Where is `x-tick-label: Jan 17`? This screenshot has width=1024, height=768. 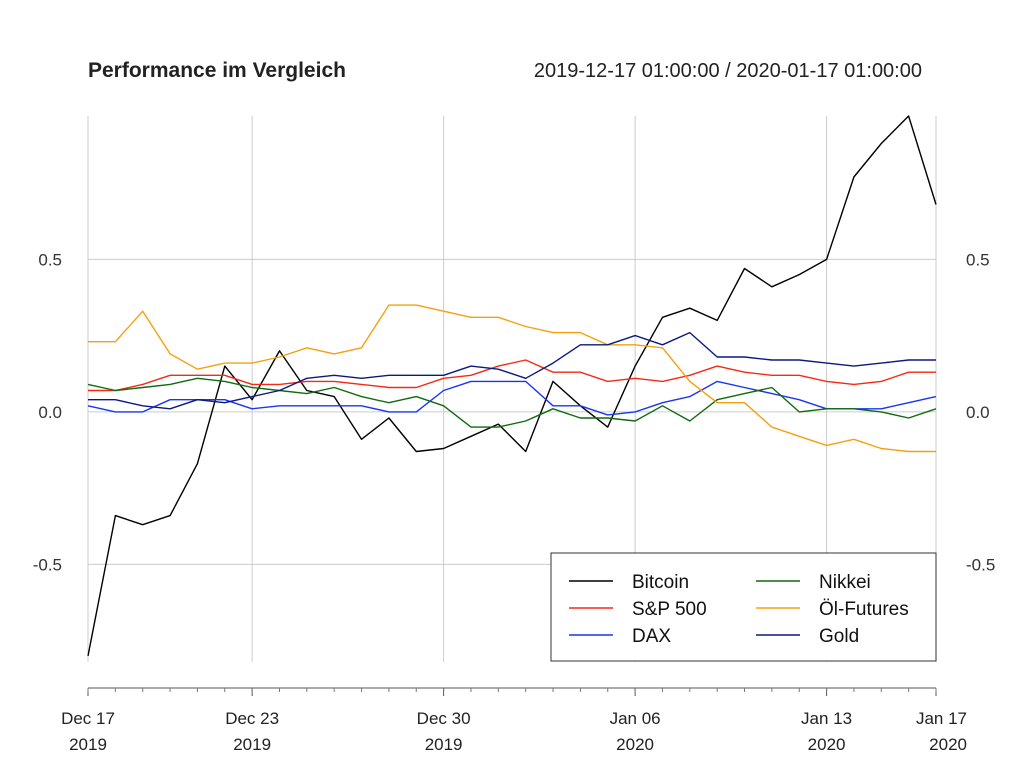 x-tick-label: Jan 17 is located at coordinates (941, 718).